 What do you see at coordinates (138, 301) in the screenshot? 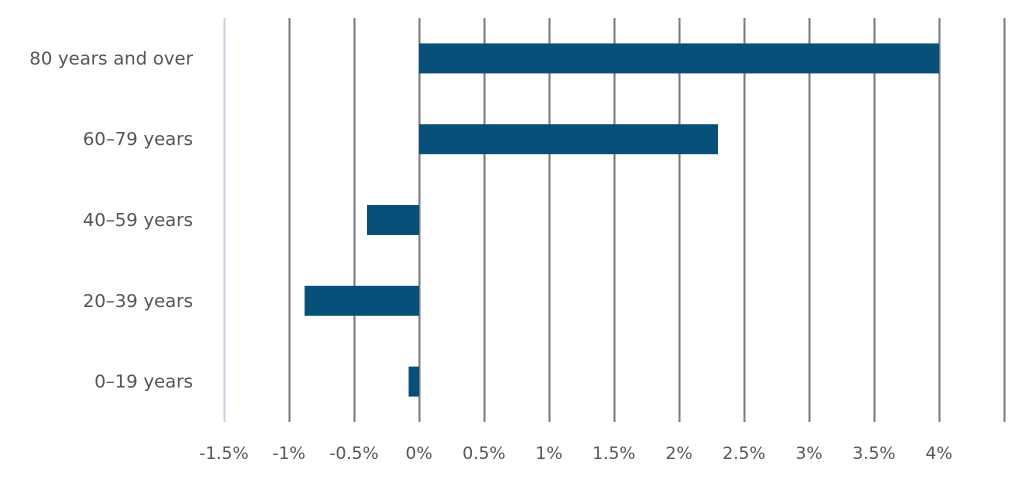
I see `category-label: 20–39 years` at bounding box center [138, 301].